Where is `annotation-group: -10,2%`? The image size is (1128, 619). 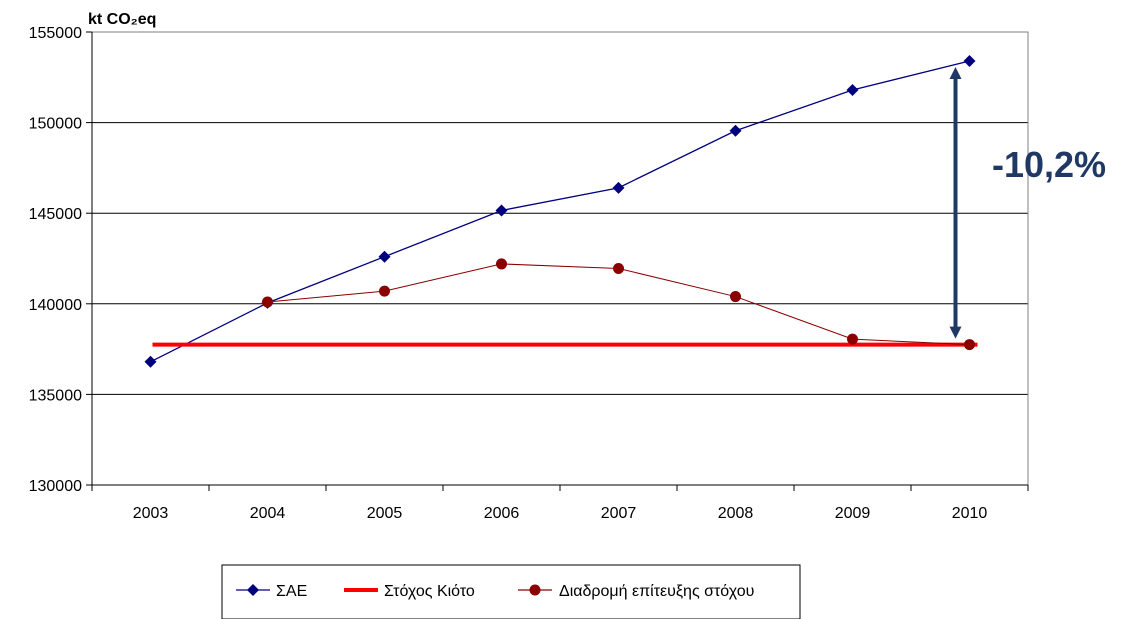
annotation-group: -10,2% is located at coordinates (1027, 202).